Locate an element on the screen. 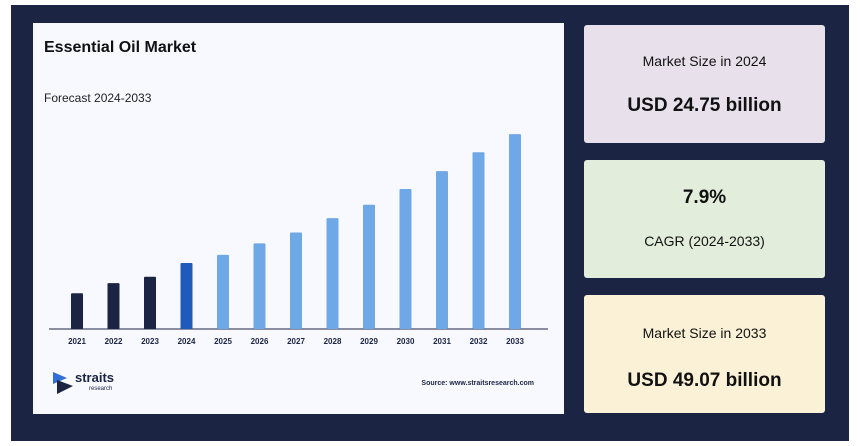 Image resolution: width=860 pixels, height=446 pixels. bar-2028 is located at coordinates (332, 273).